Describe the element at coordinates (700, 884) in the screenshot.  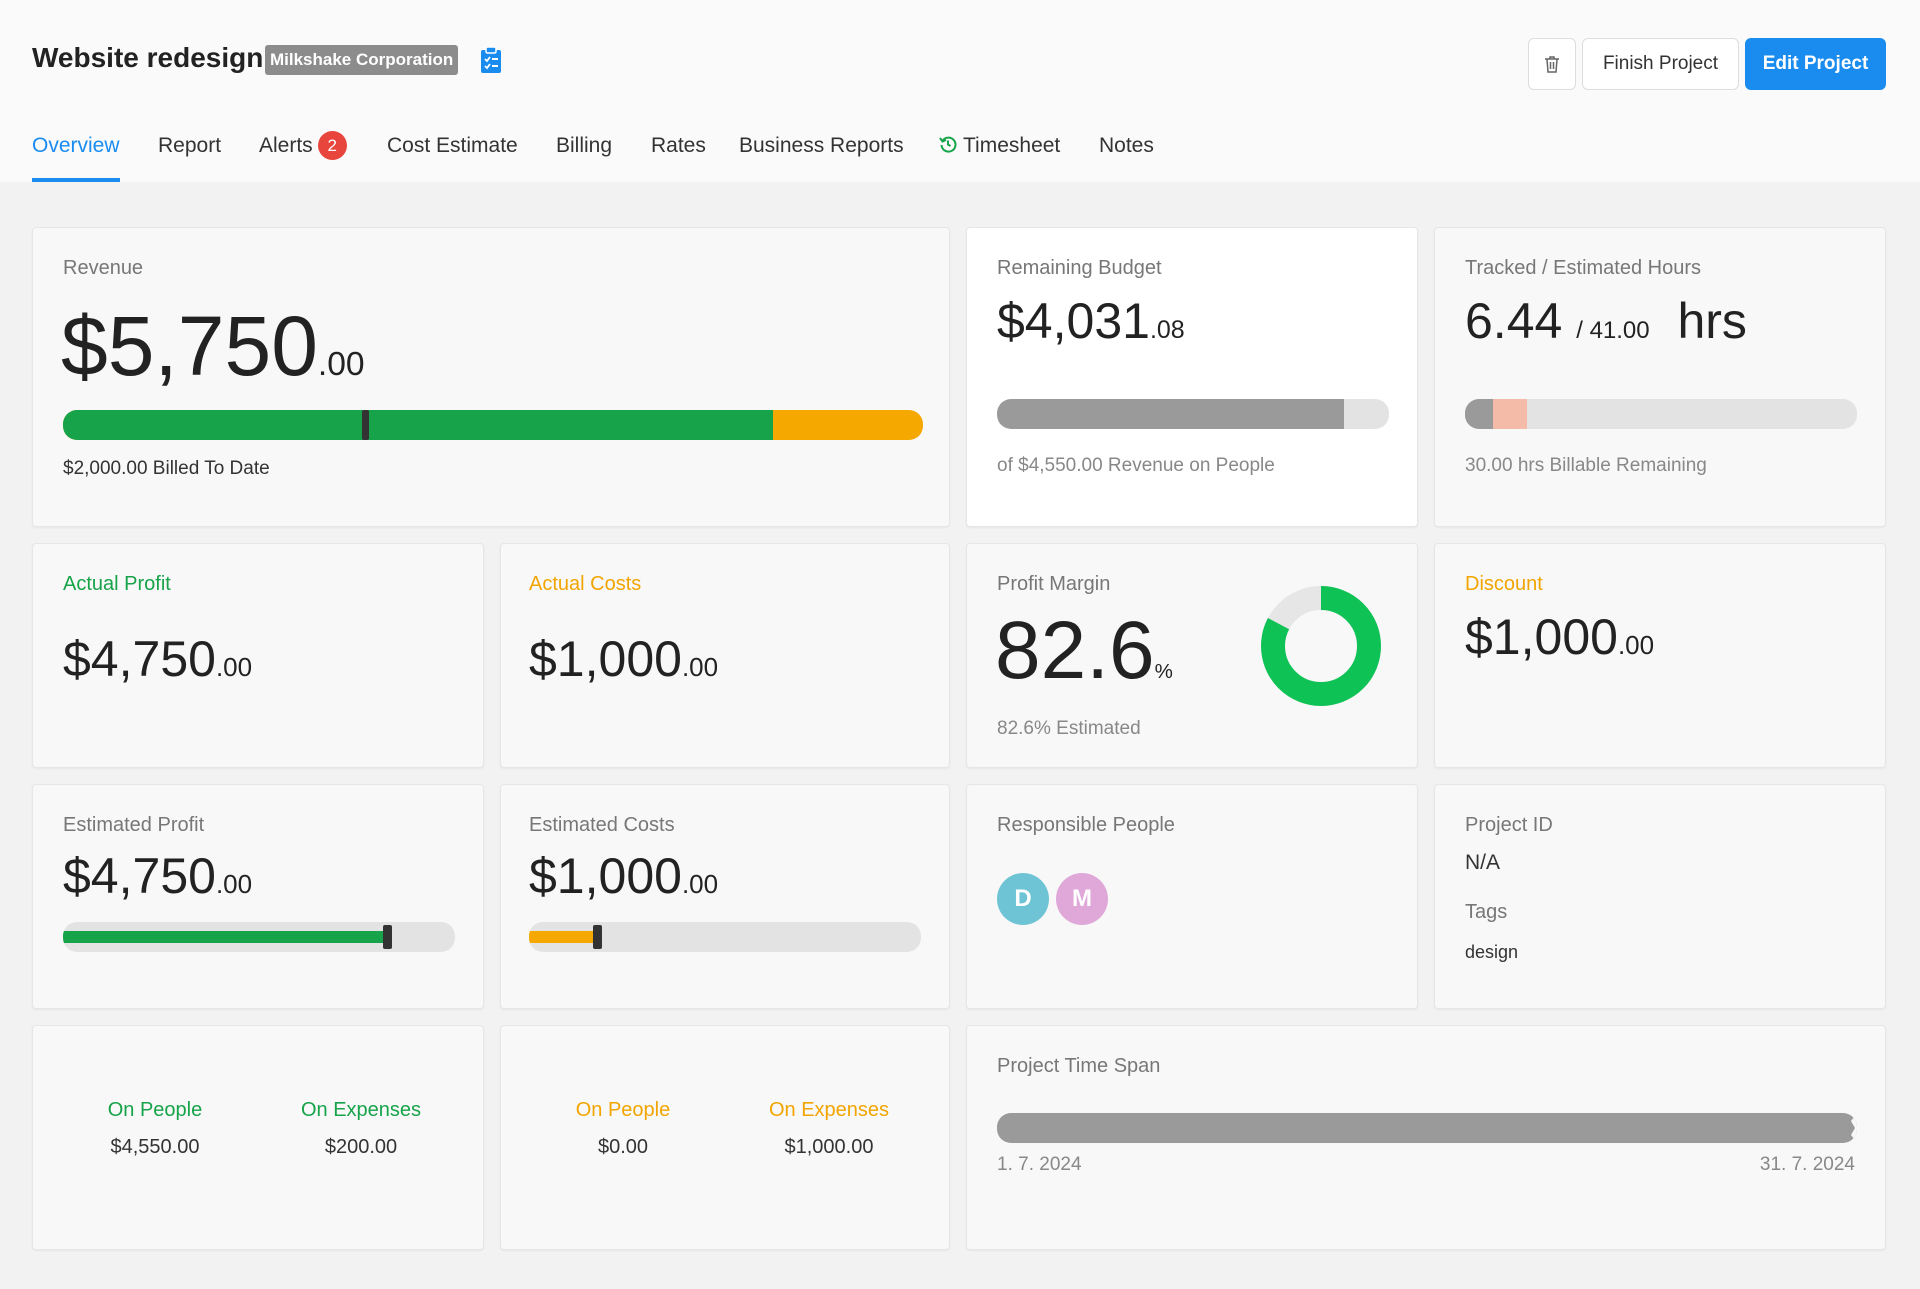
I see `estimated-costs-cents: .00` at that location.